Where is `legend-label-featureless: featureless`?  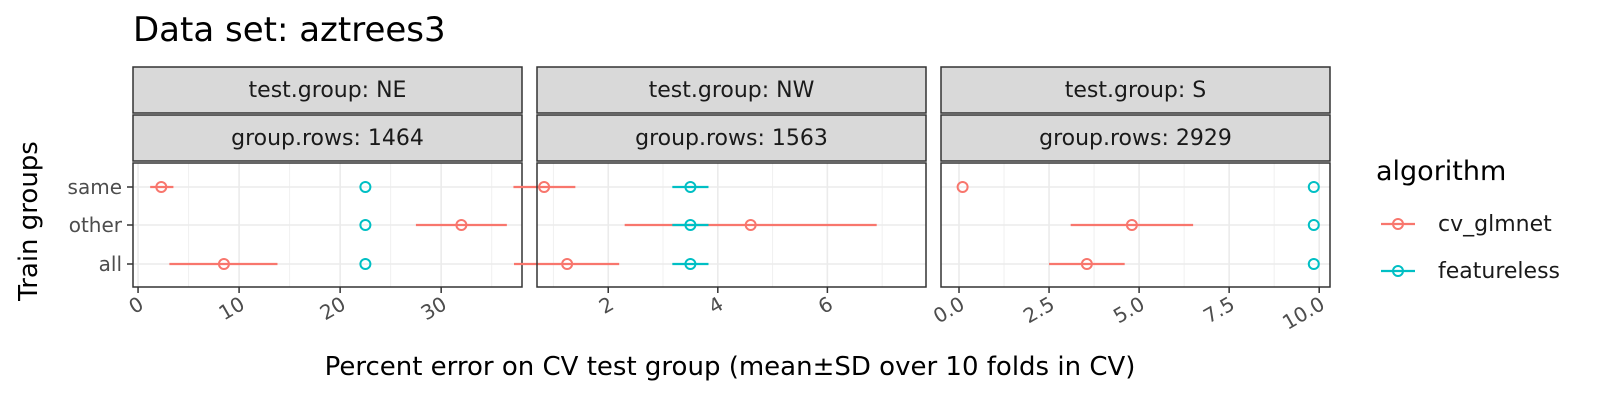 legend-label-featureless: featureless is located at coordinates (1499, 271).